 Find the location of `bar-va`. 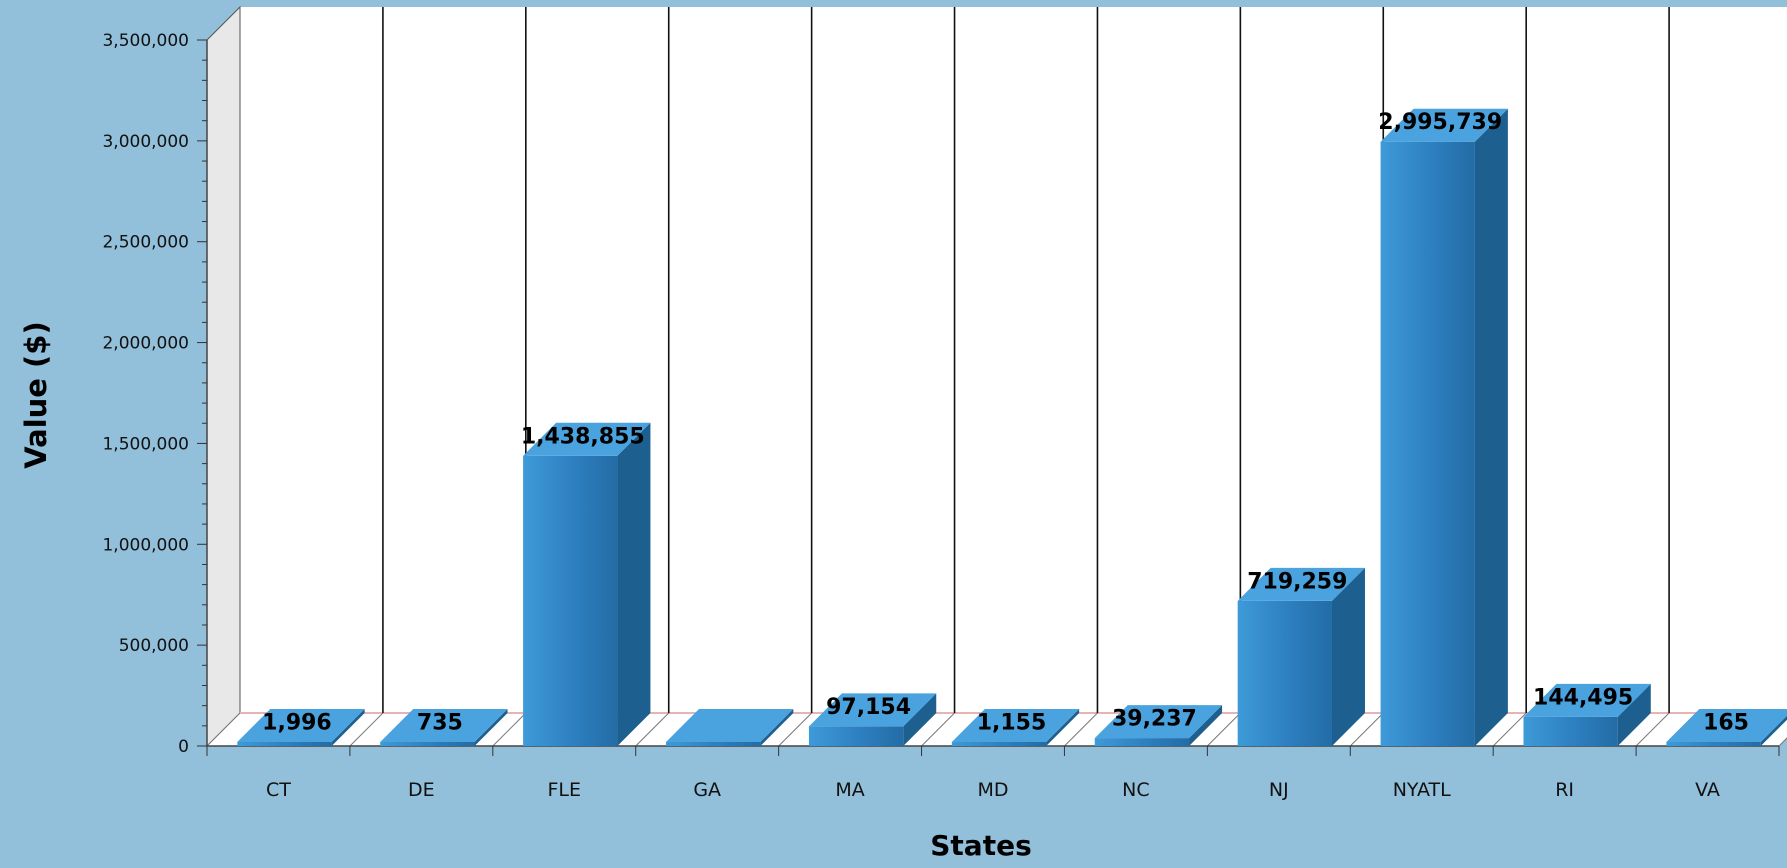

bar-va is located at coordinates (1726, 727).